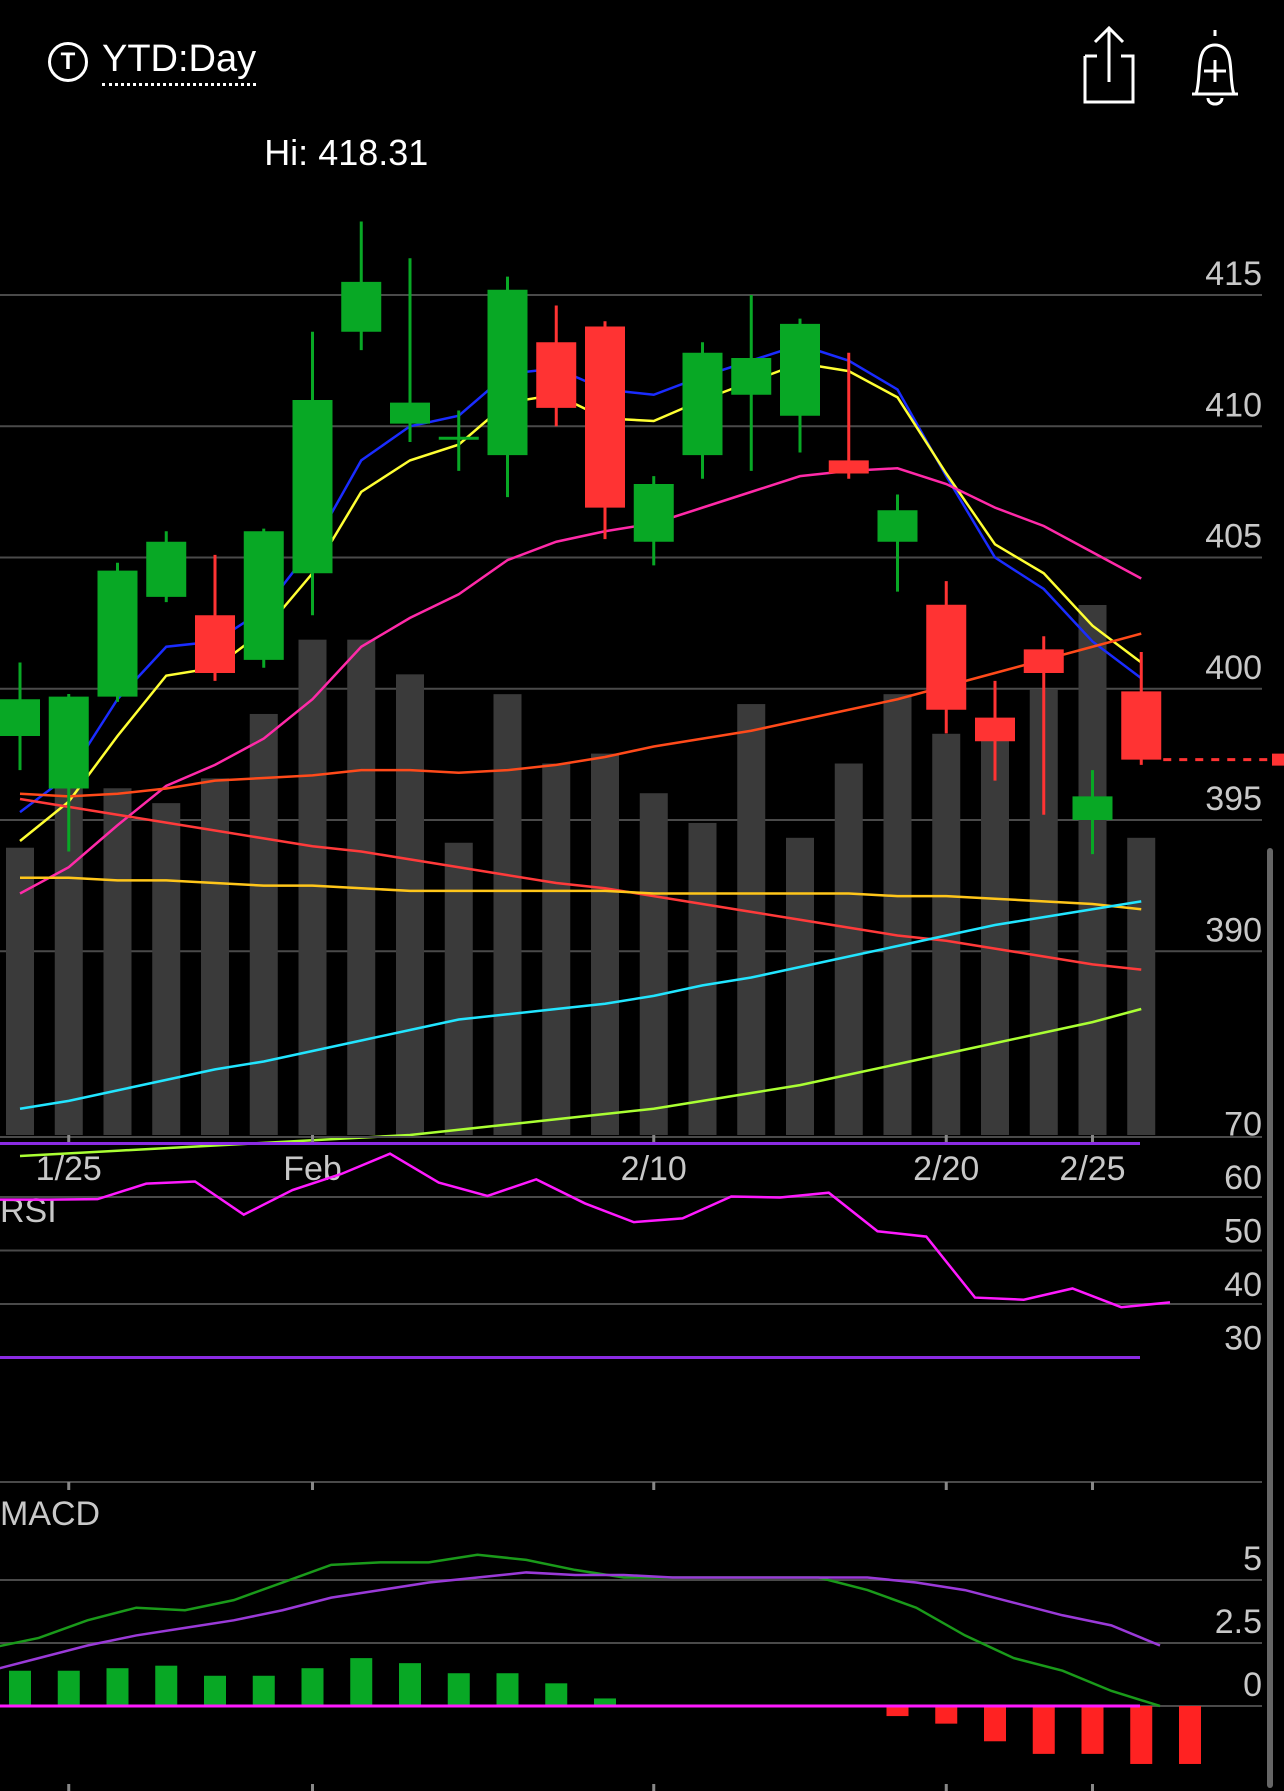 The width and height of the screenshot is (1284, 1791). I want to click on price-axis-label: 400, so click(1233, 668).